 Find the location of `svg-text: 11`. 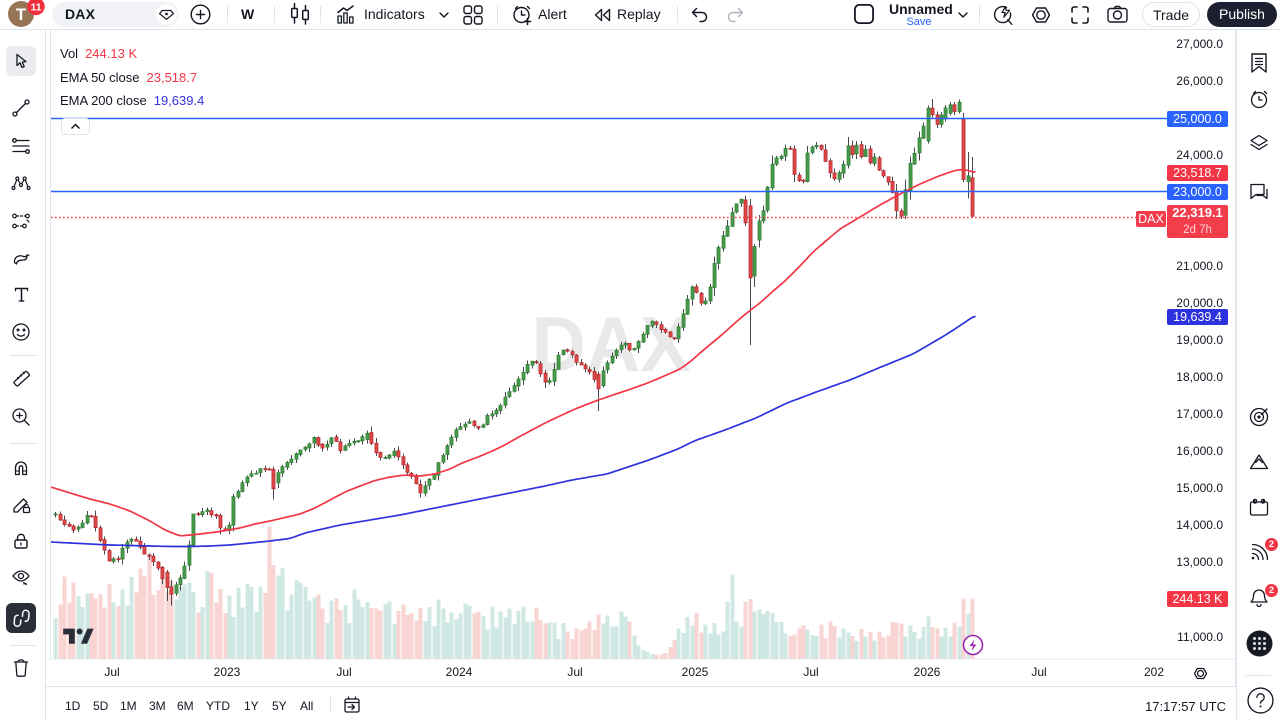

svg-text: 11 is located at coordinates (35, 7).